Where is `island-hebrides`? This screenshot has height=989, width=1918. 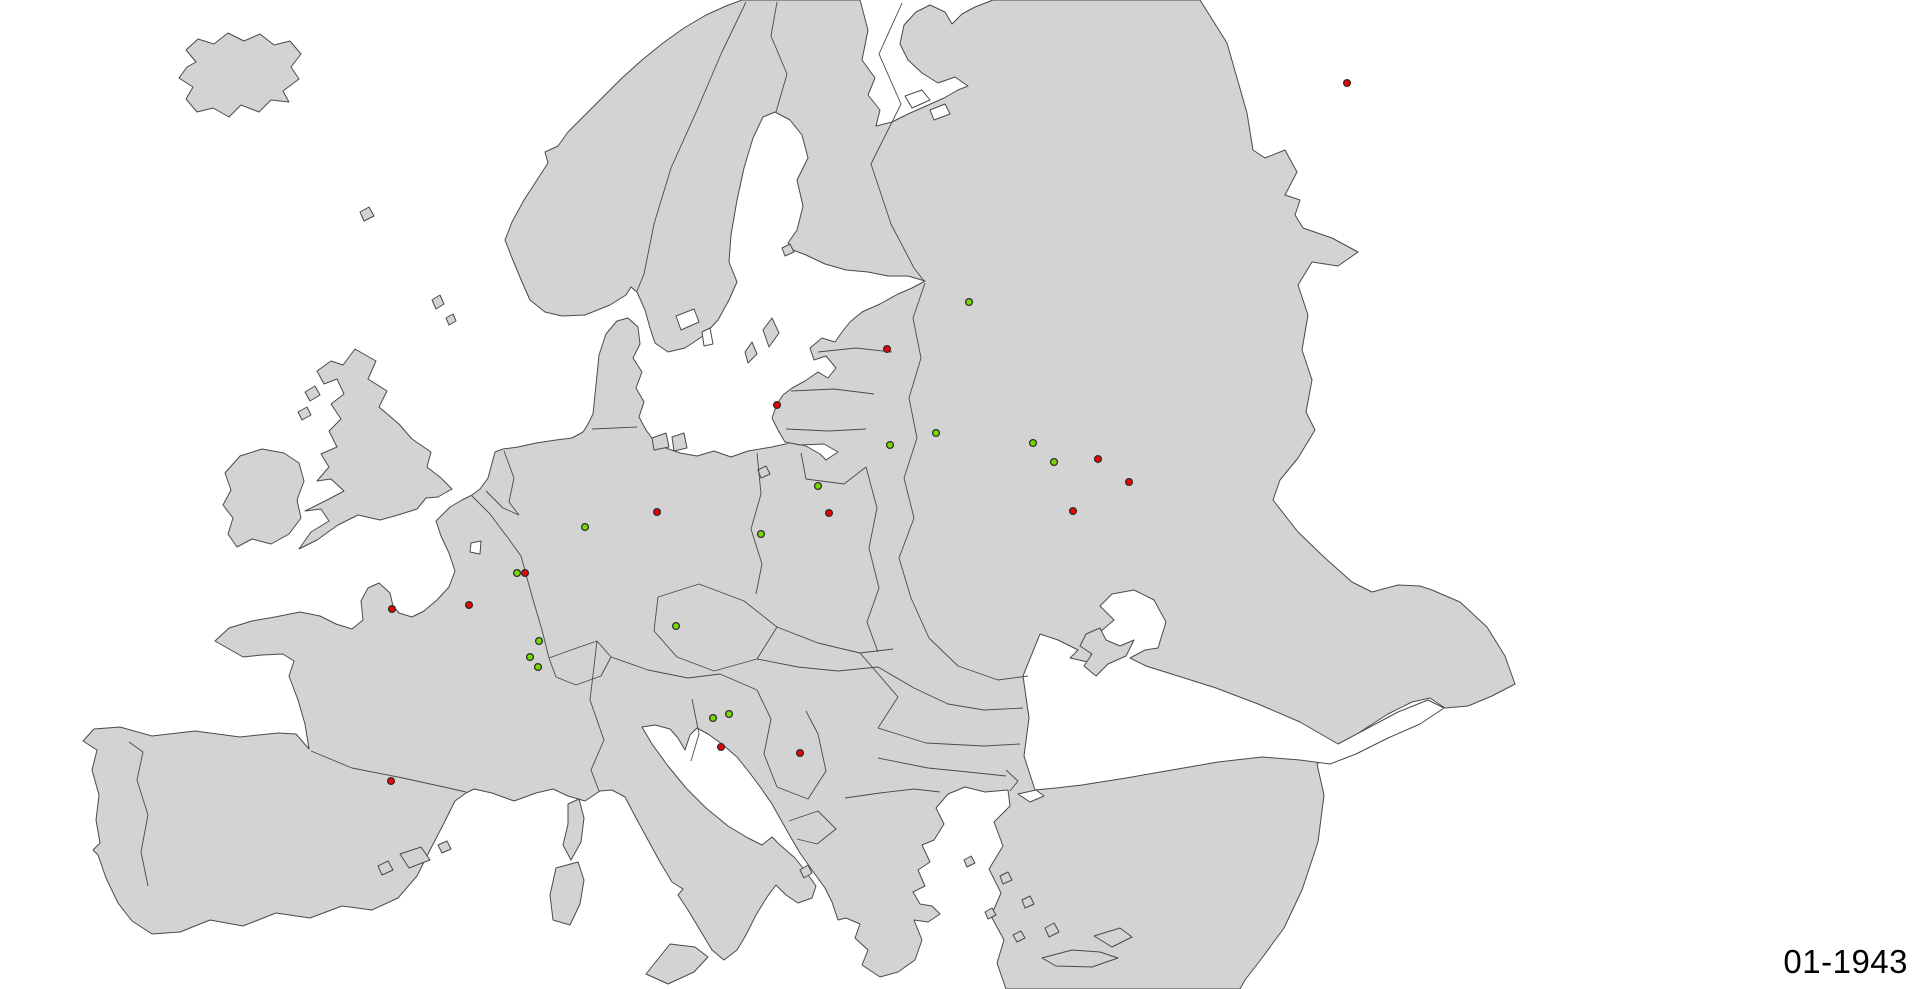
island-hebrides is located at coordinates (312, 393).